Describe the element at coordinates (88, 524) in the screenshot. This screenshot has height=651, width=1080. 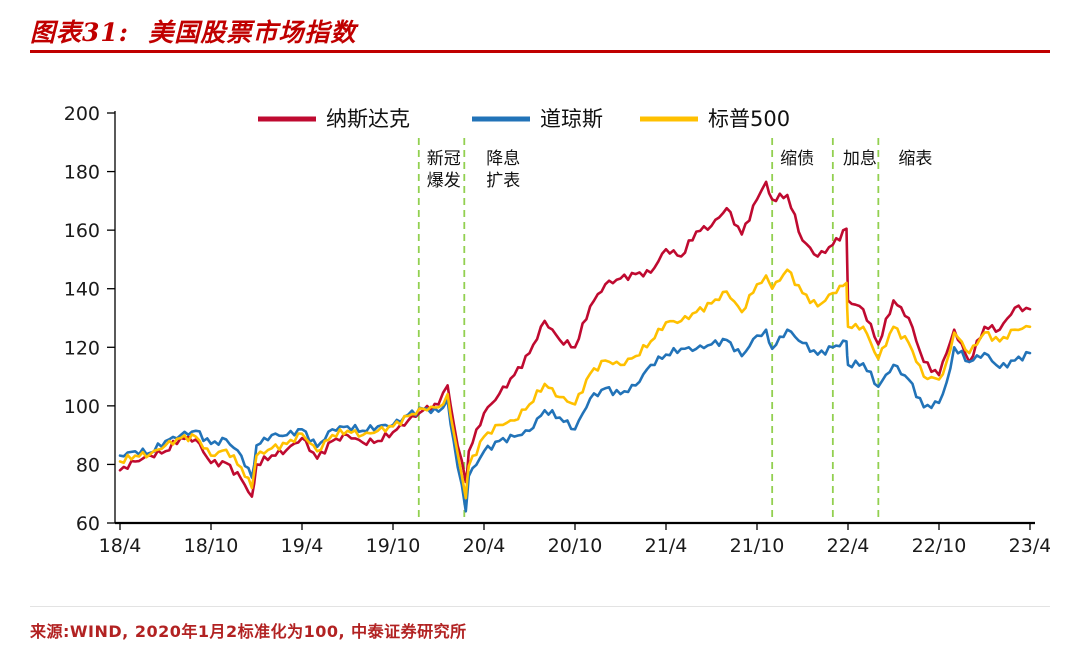
I see `y-tick-label: 60` at that location.